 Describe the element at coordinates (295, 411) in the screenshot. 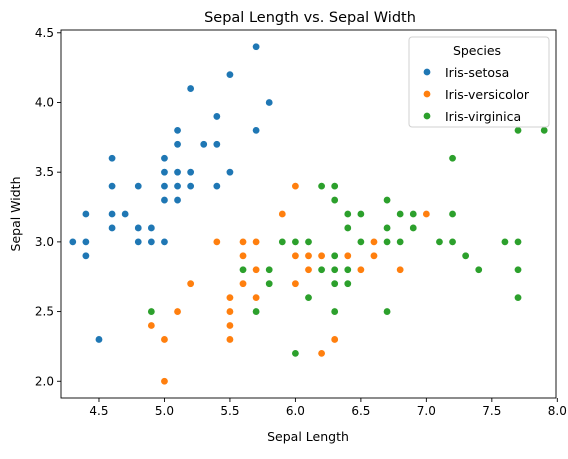

I see `x-tick-label: 6.0` at that location.